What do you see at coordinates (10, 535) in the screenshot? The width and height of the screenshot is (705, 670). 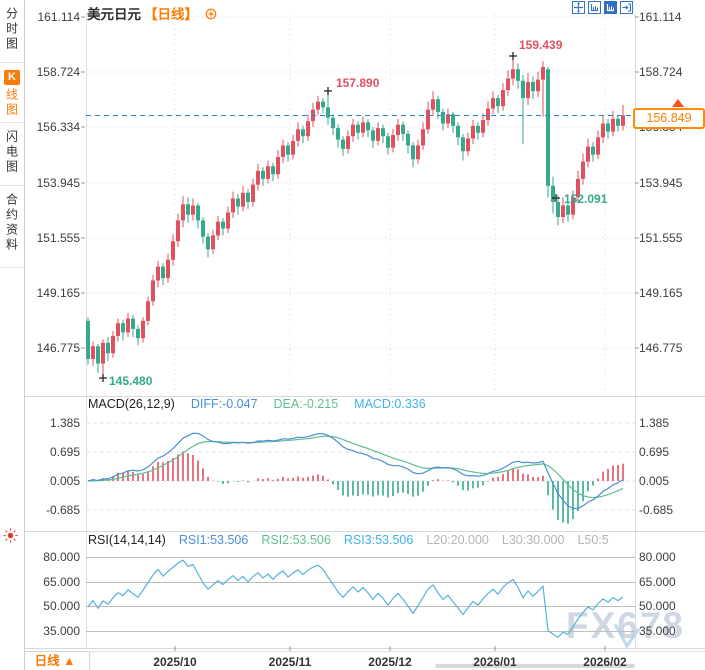 I see `settings-sun-icon` at bounding box center [10, 535].